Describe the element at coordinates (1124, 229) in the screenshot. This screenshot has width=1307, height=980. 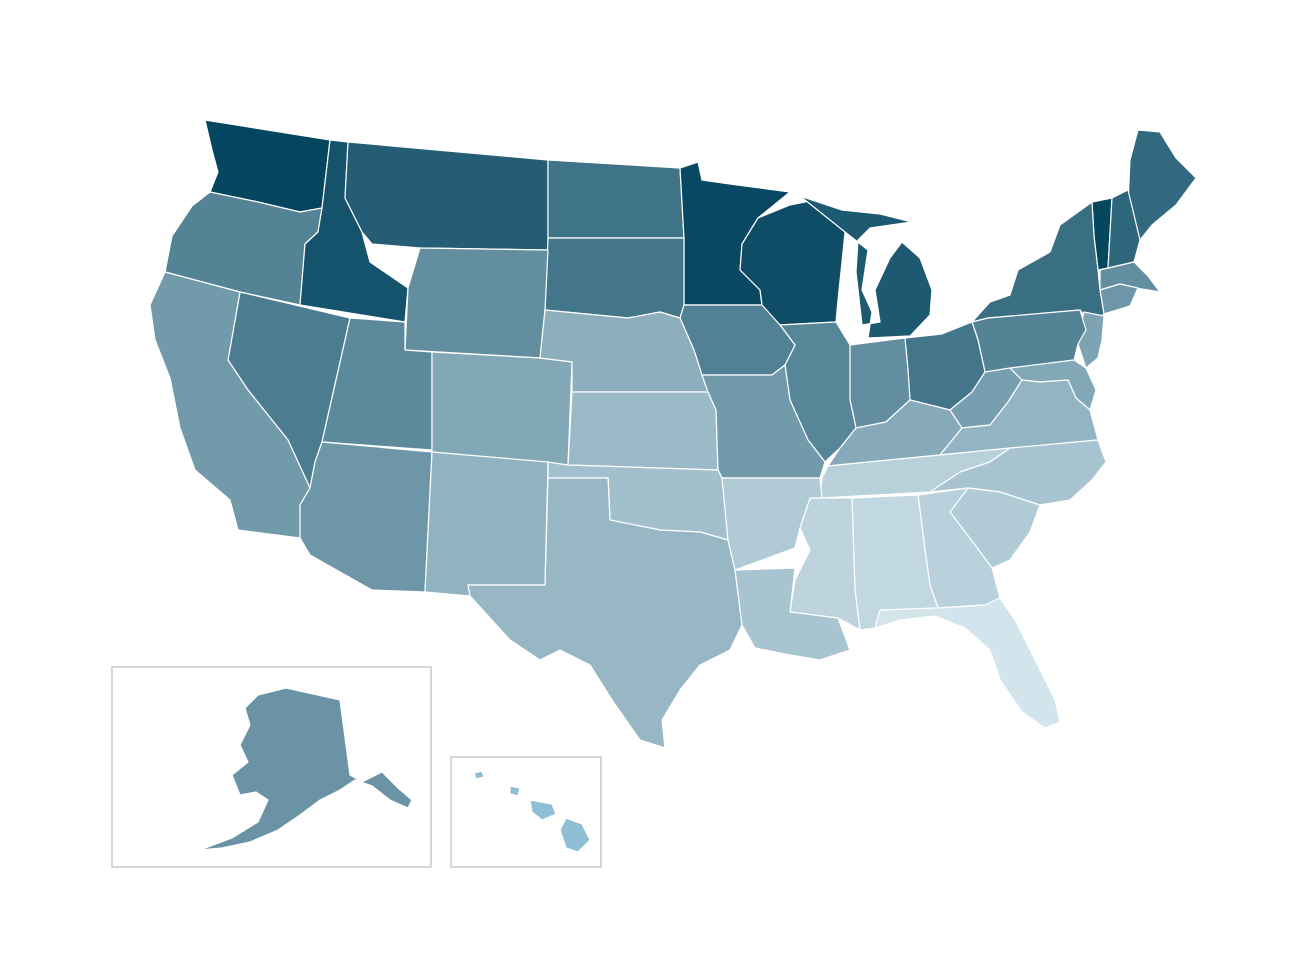
I see `state-new-hampshire` at that location.